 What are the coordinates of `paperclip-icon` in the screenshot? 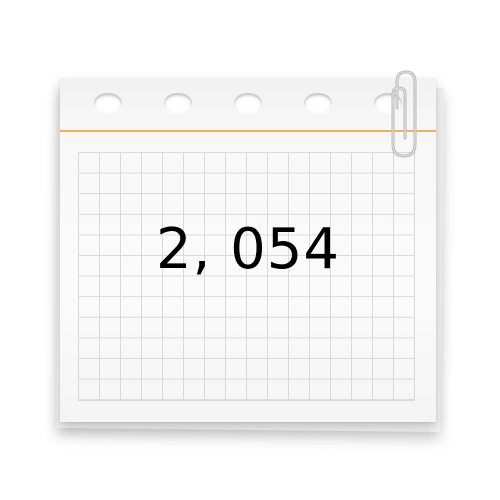 It's located at (404, 114).